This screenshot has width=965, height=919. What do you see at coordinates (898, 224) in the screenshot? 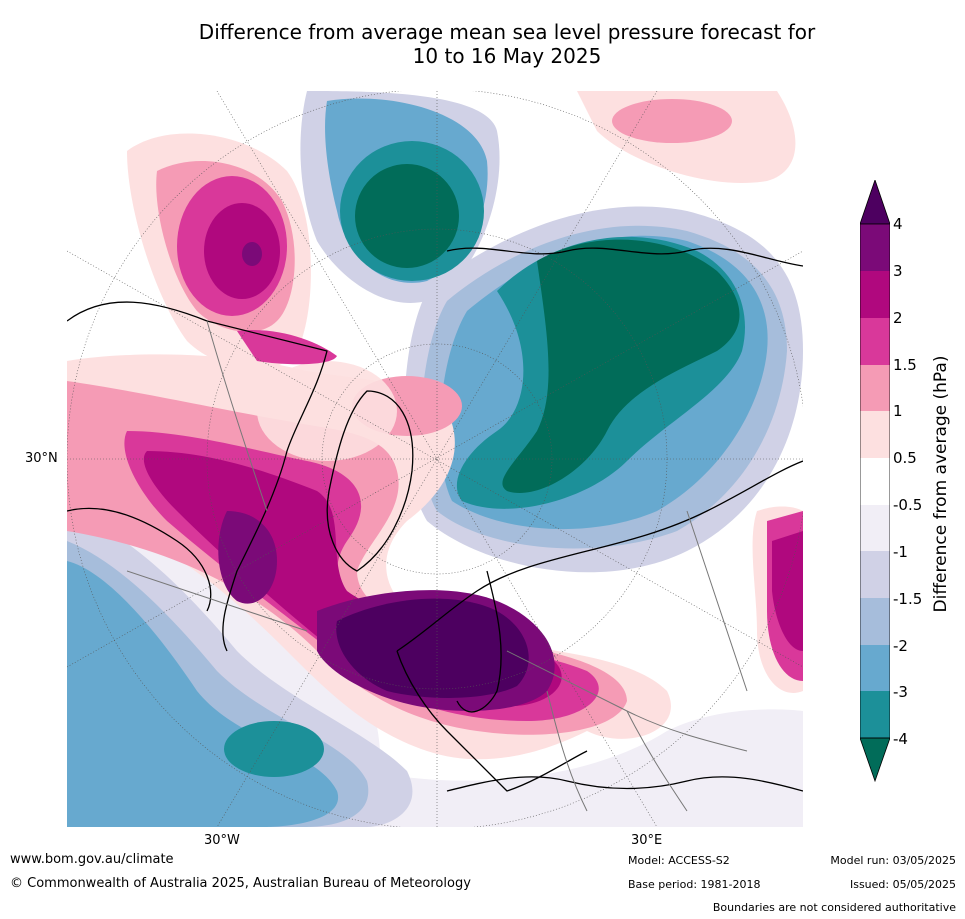
I see `colorbar-tick-label: 4` at bounding box center [898, 224].